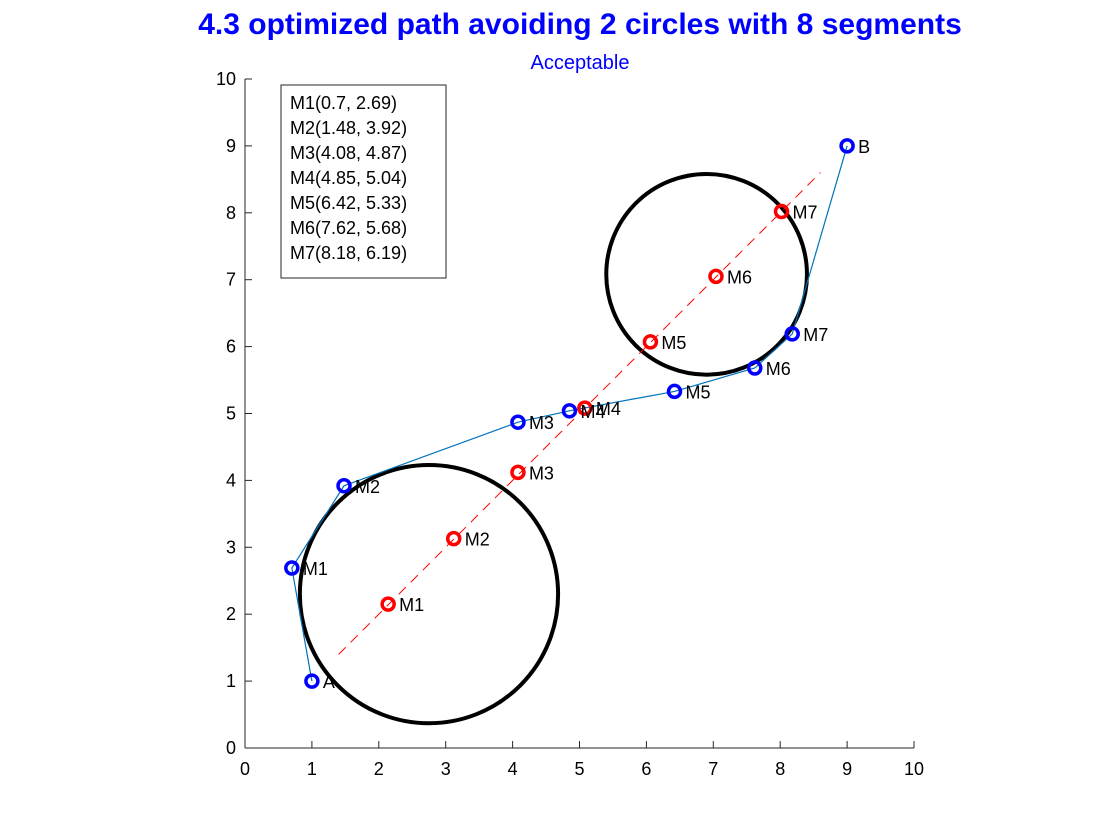  I want to click on path-point-label: M5, so click(697, 392).